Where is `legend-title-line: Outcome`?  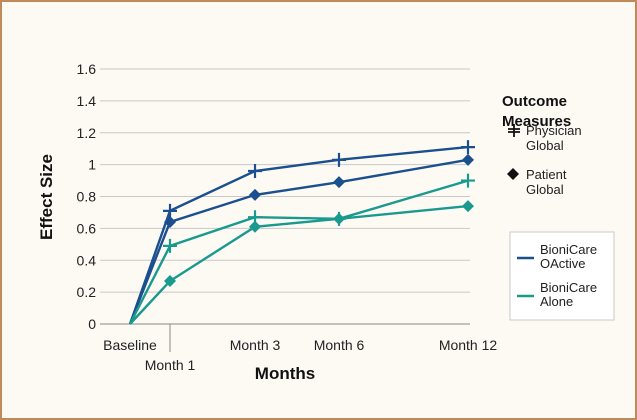 legend-title-line: Outcome is located at coordinates (534, 101).